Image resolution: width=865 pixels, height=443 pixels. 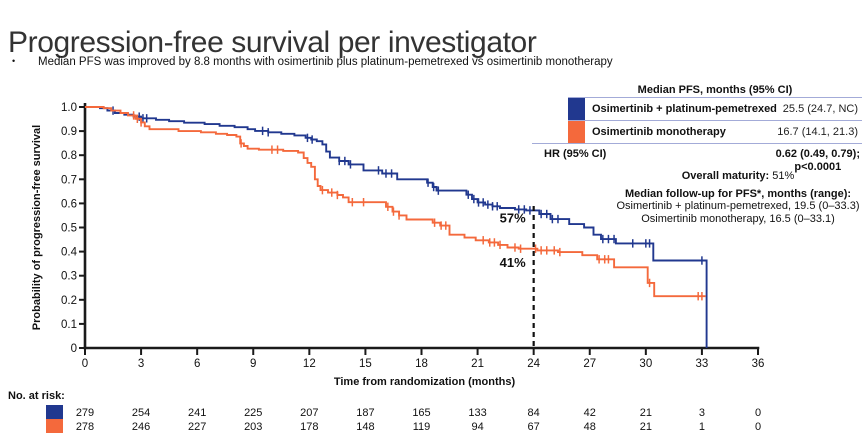 What do you see at coordinates (715, 90) in the screenshot?
I see `median-pfs-table-header: Median PFS, months (95% CI)` at bounding box center [715, 90].